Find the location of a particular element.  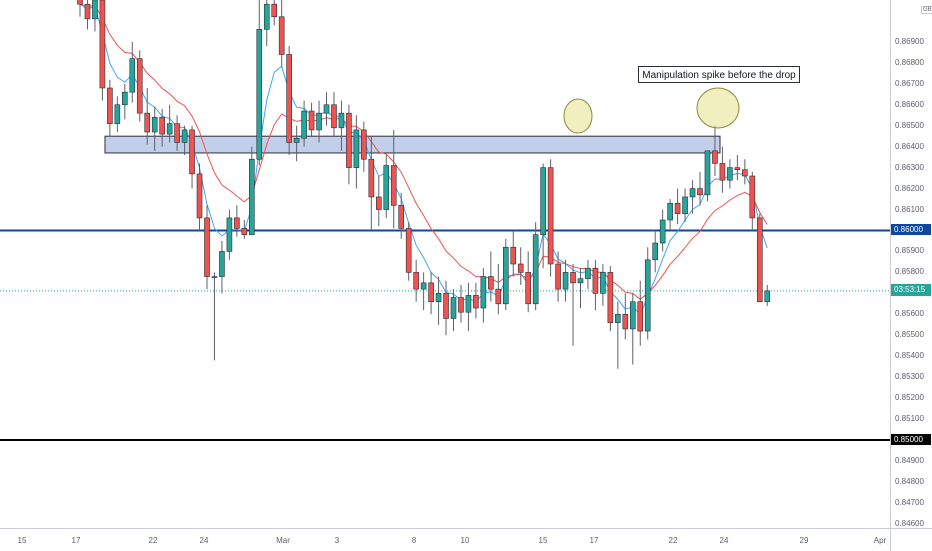

date-tick-label: 24 is located at coordinates (204, 540).